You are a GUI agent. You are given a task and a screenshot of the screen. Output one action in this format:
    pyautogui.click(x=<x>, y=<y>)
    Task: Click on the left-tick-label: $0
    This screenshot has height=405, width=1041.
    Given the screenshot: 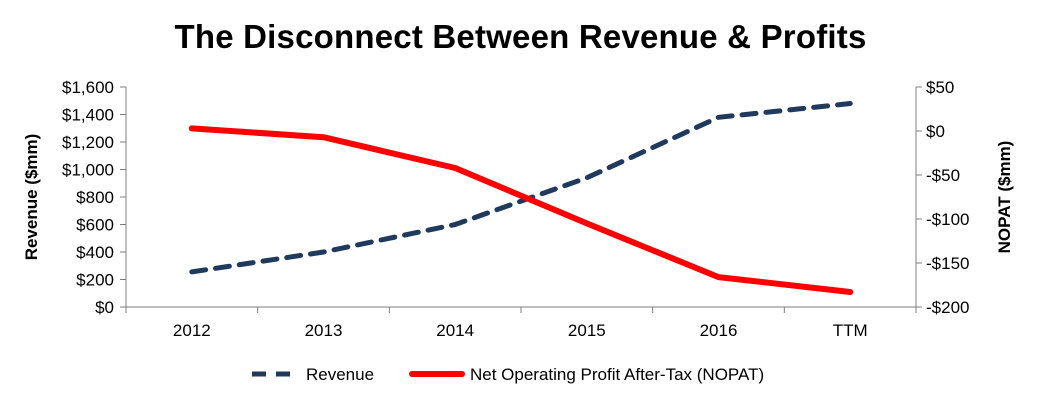 What is the action you would take?
    pyautogui.click(x=104, y=307)
    